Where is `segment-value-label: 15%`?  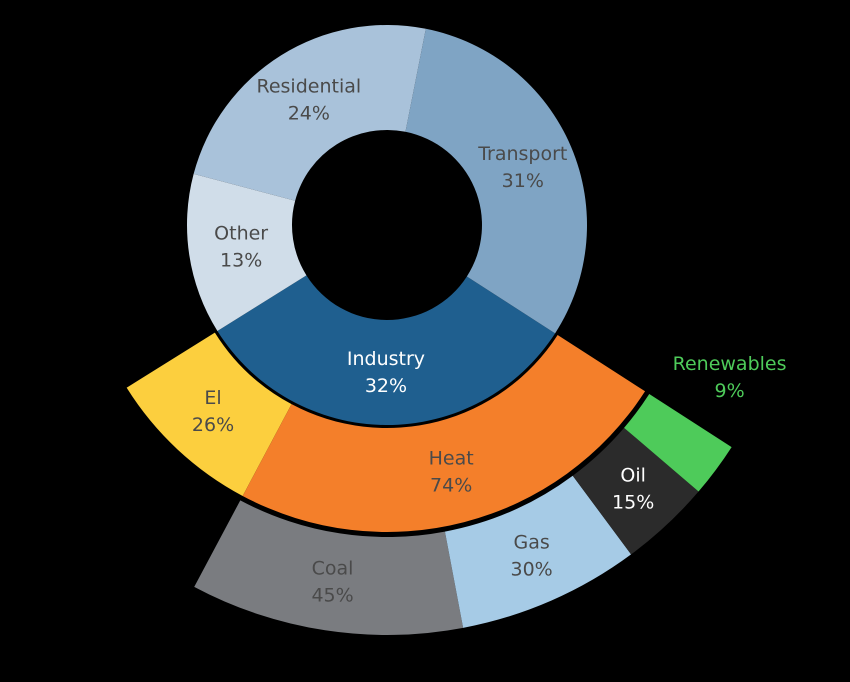 segment-value-label: 15% is located at coordinates (633, 503).